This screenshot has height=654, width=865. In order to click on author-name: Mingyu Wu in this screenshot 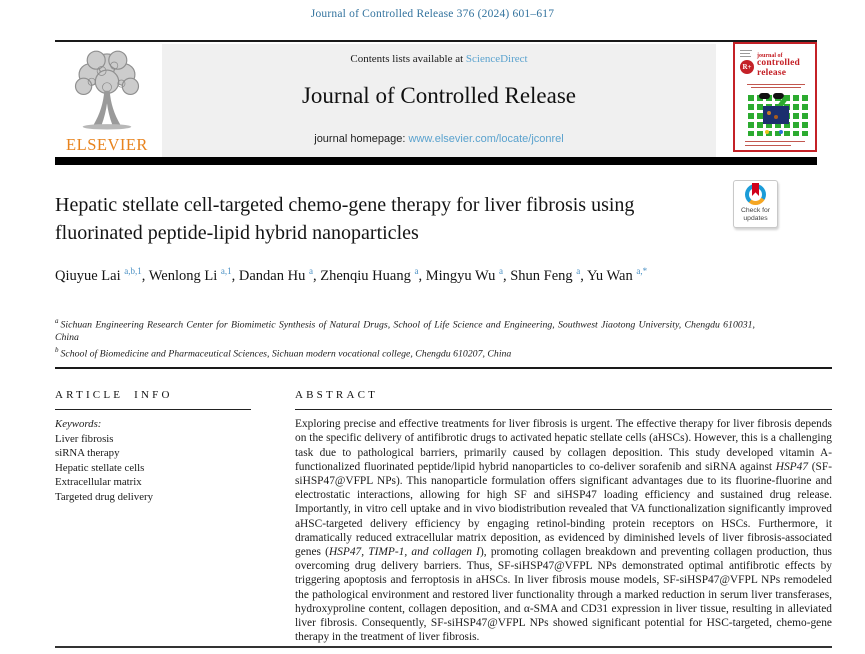, I will do `click(460, 275)`.